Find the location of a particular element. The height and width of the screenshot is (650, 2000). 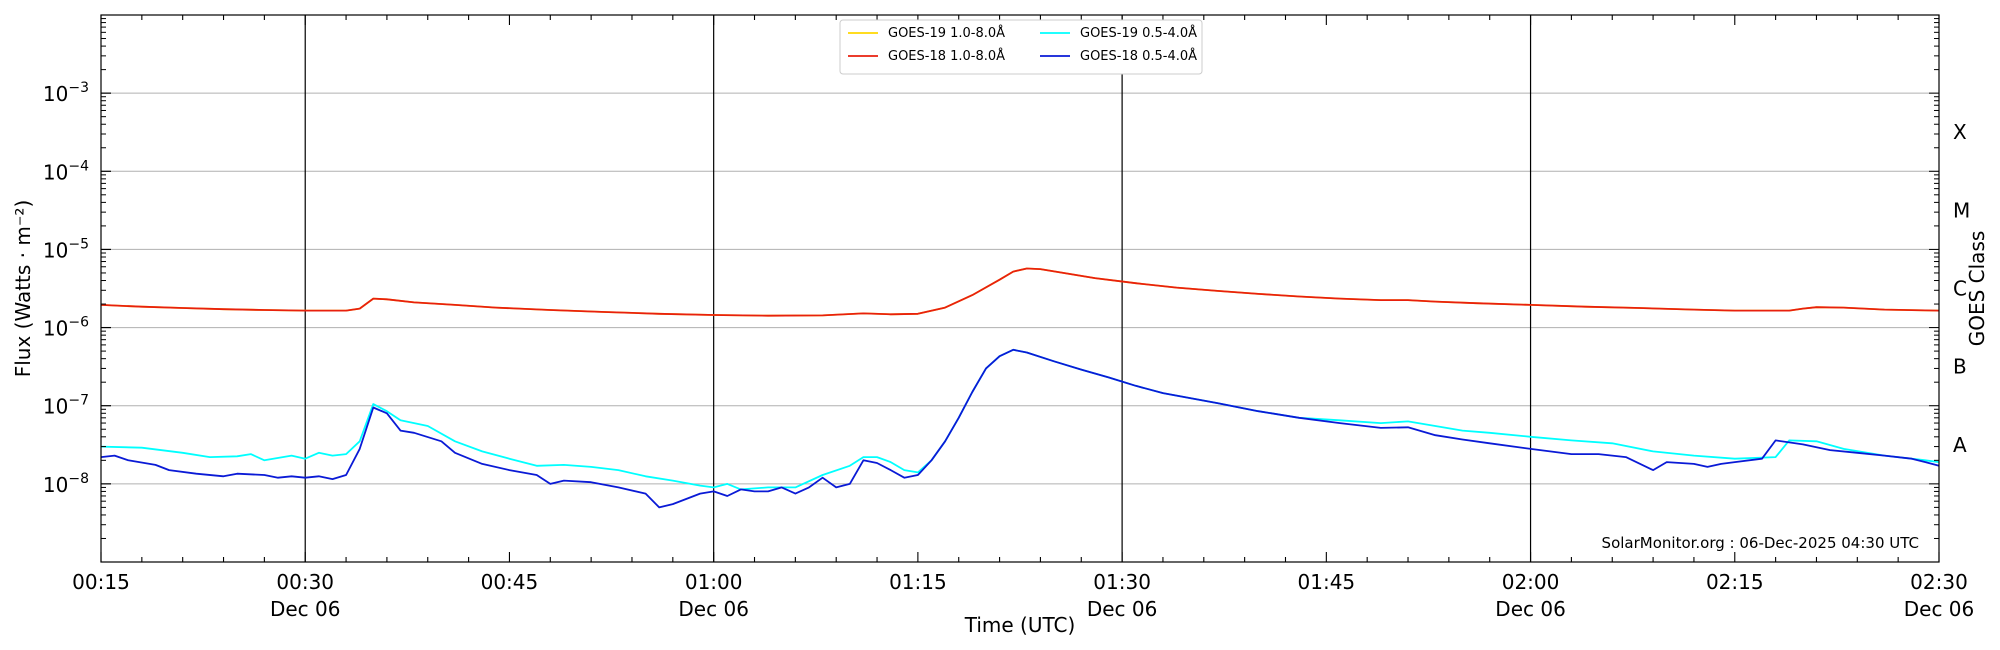

y-tick-label: 10⁻⁸ is located at coordinates (66, 484).